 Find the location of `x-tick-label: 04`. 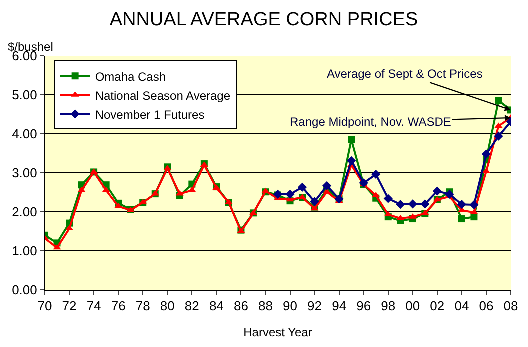

x-tick-label: 04 is located at coordinates (462, 306).